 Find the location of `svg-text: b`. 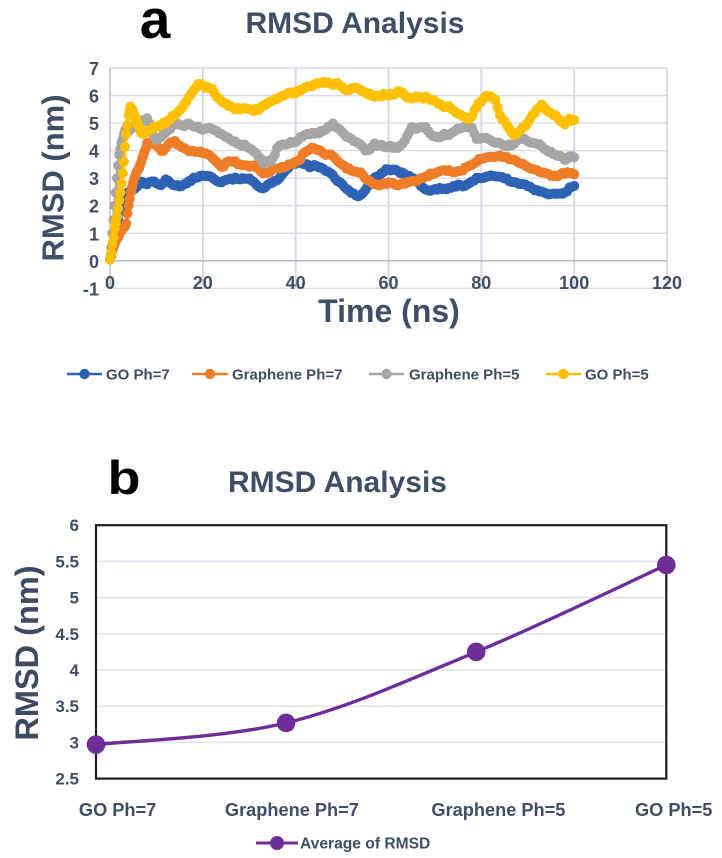

svg-text: b is located at coordinates (123, 477).